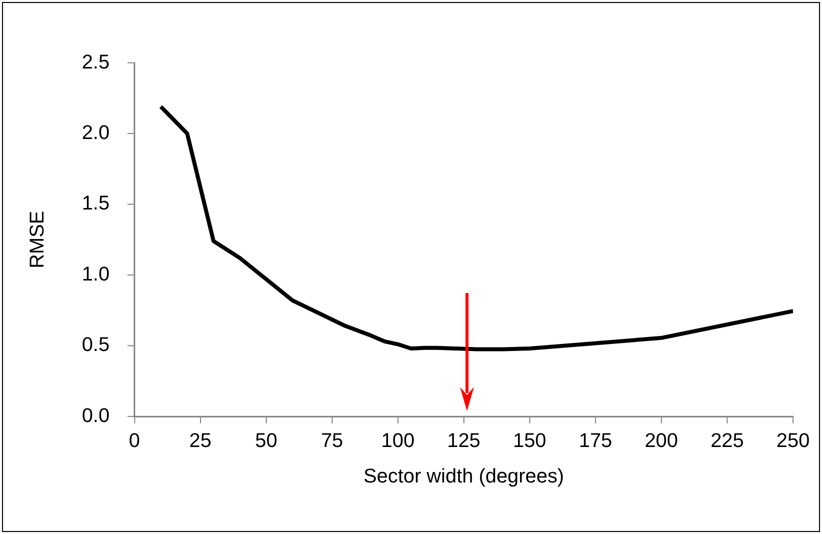 This screenshot has width=822, height=534. What do you see at coordinates (200, 441) in the screenshot?
I see `x-tick-label: 25` at bounding box center [200, 441].